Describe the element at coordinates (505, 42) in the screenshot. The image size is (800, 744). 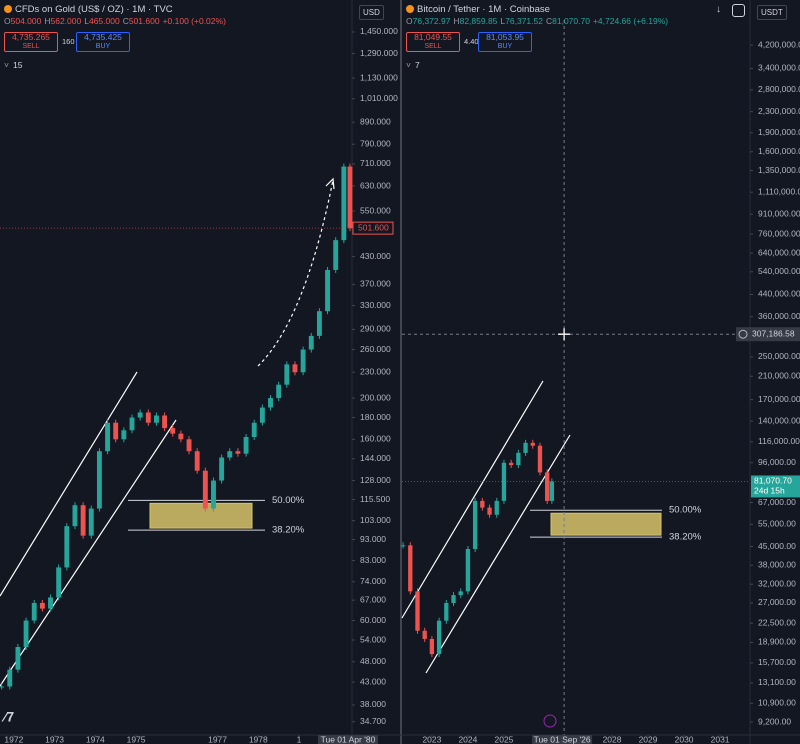
I see `buy-button: 81,053.95 BUY` at that location.